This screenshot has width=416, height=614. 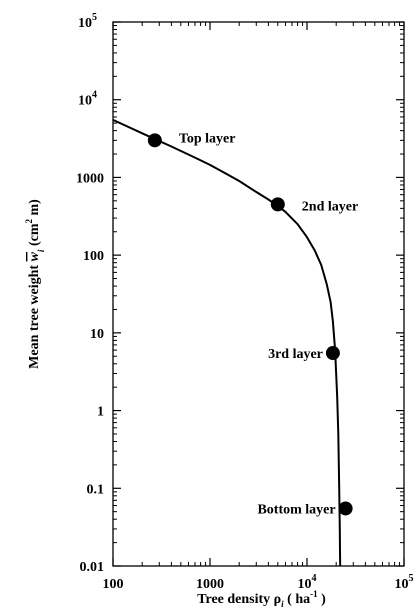 What do you see at coordinates (411, 578) in the screenshot?
I see `x-tick-exponent: 5` at bounding box center [411, 578].